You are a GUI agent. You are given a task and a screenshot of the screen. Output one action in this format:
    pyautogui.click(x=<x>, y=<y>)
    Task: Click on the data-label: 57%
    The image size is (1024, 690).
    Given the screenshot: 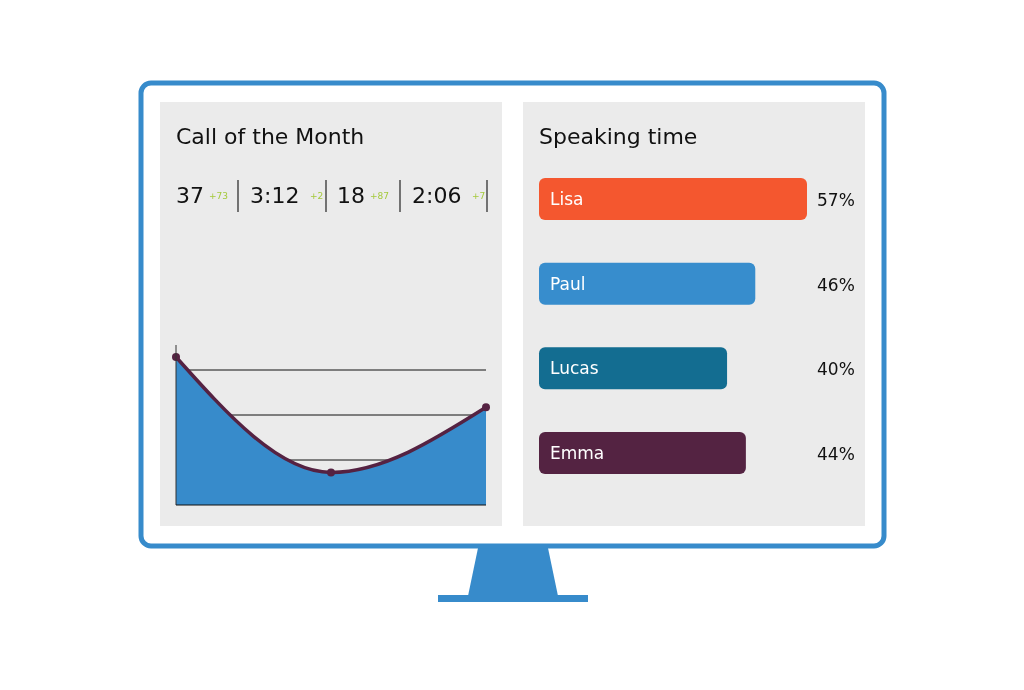 What is the action you would take?
    pyautogui.click(x=836, y=200)
    